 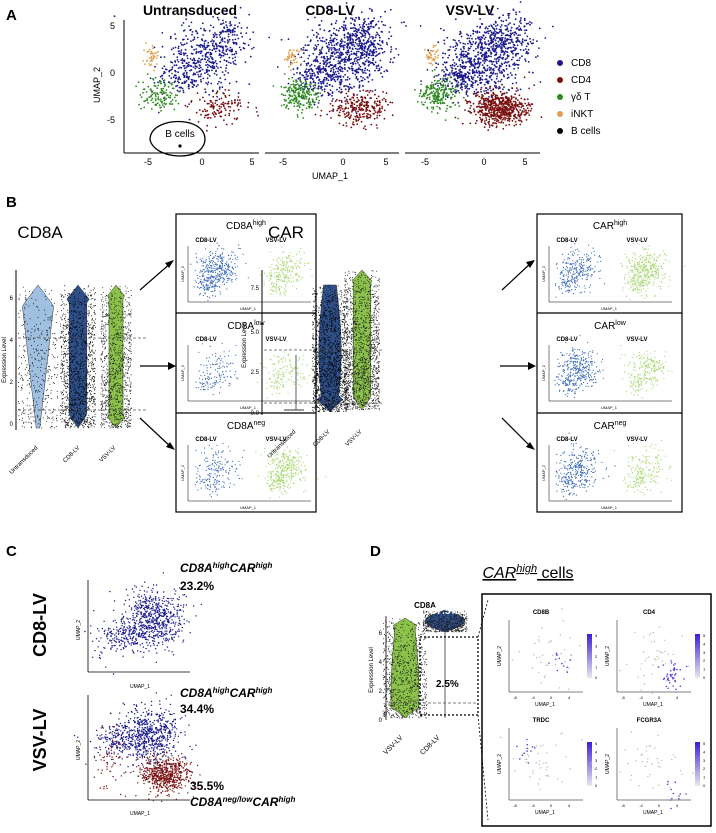 I want to click on c-bottom-pct: 34.4%, so click(x=197, y=709).